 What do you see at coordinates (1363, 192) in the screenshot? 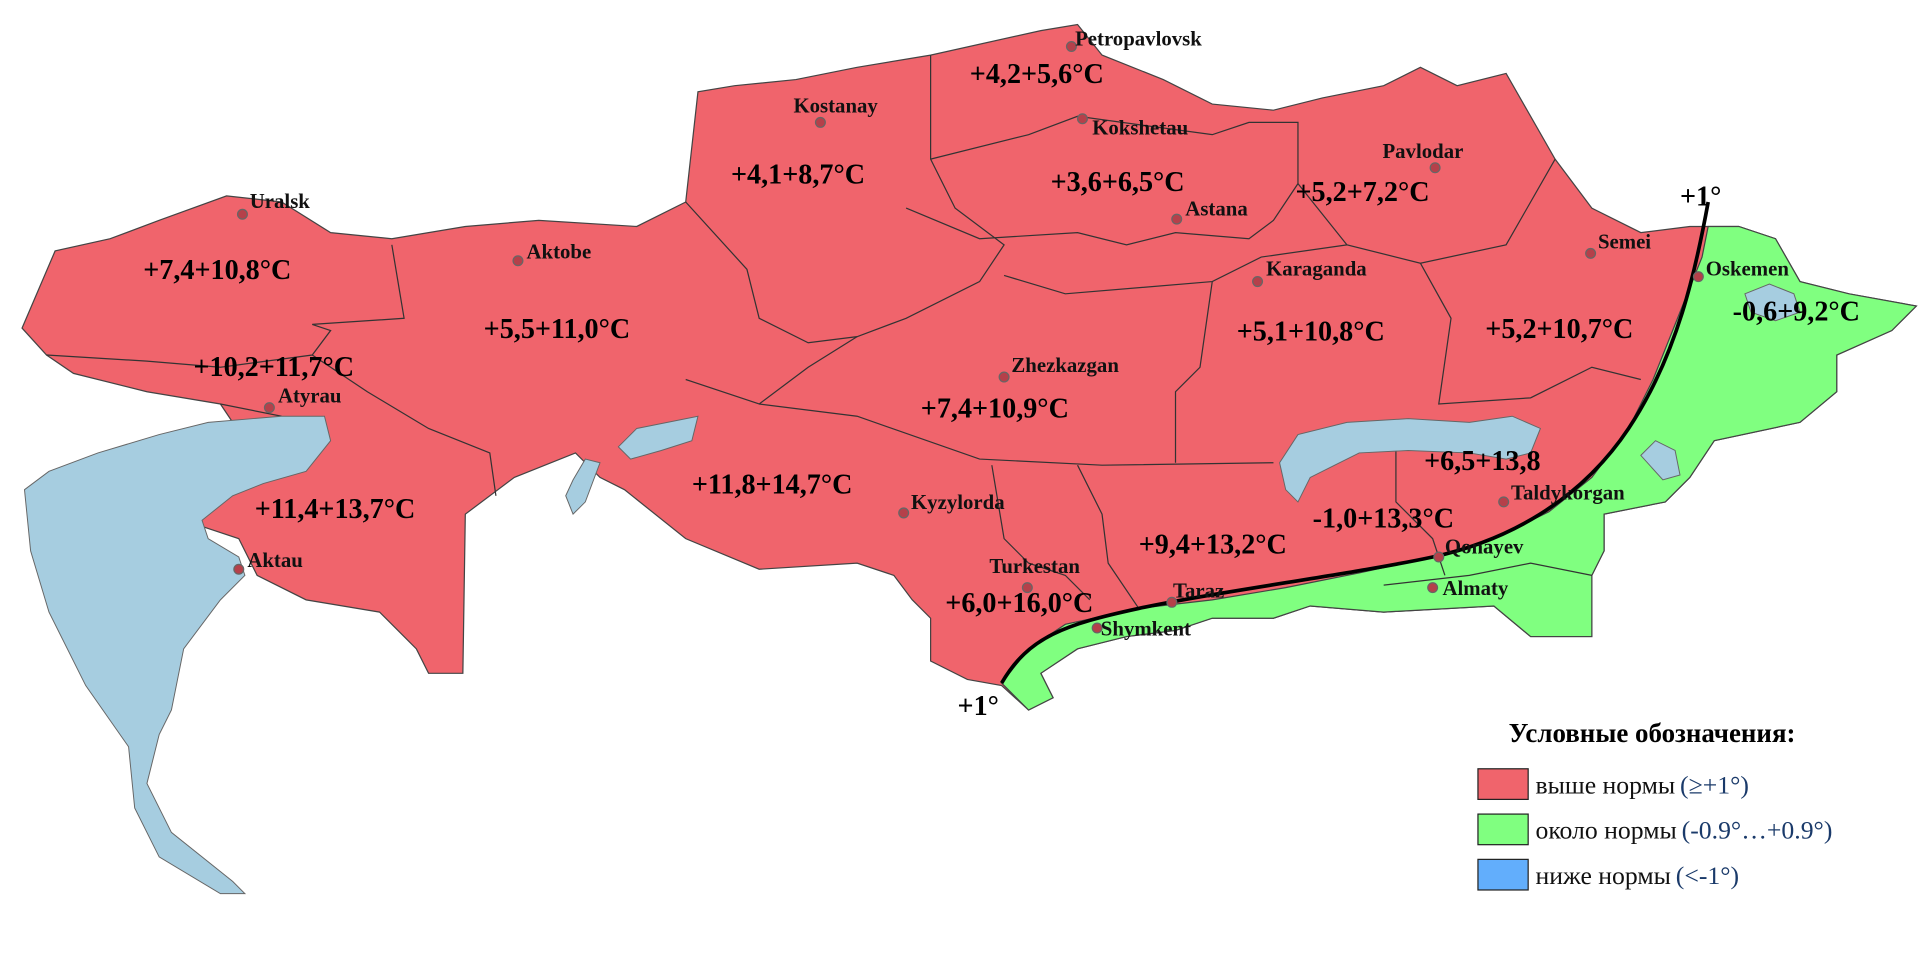
I see `temperature-anomaly-label: +5,2+7,2°C` at bounding box center [1363, 192].